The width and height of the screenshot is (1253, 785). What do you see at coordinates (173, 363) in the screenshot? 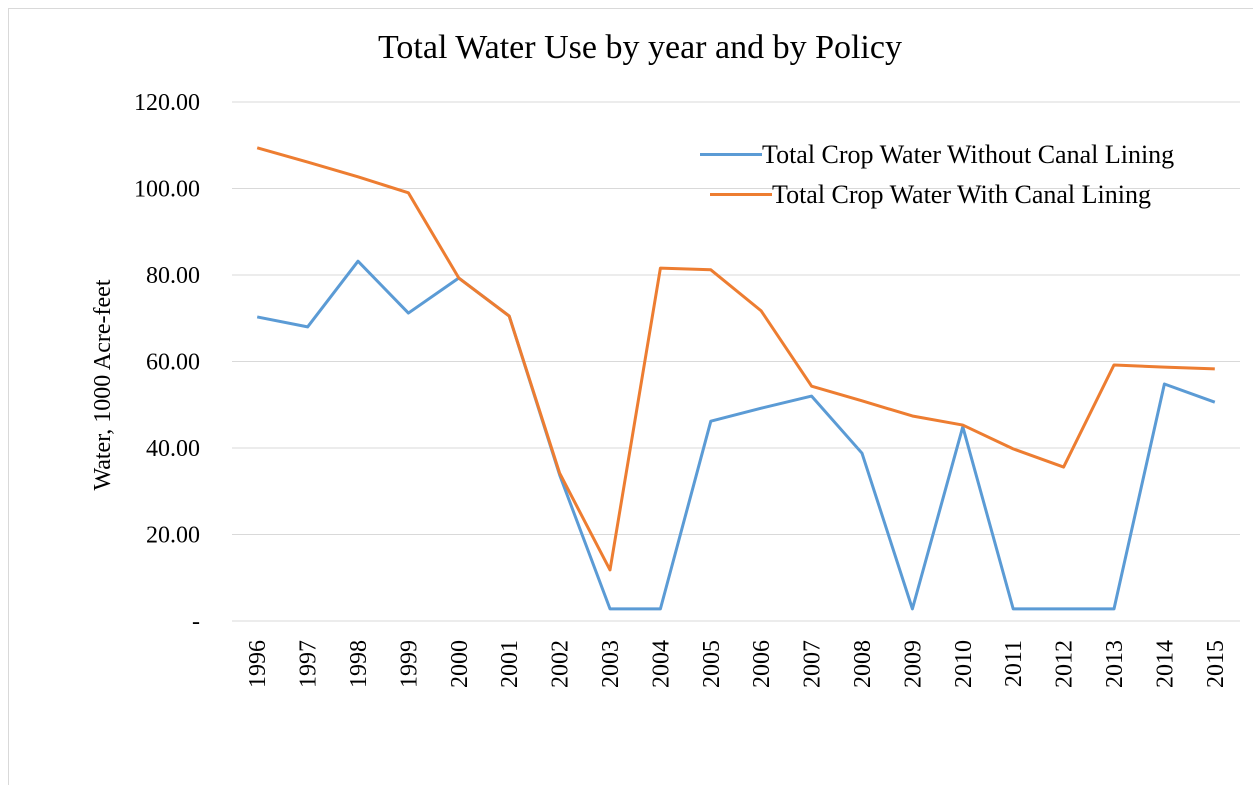
I see `y-tick-label: 60.00` at bounding box center [173, 363].